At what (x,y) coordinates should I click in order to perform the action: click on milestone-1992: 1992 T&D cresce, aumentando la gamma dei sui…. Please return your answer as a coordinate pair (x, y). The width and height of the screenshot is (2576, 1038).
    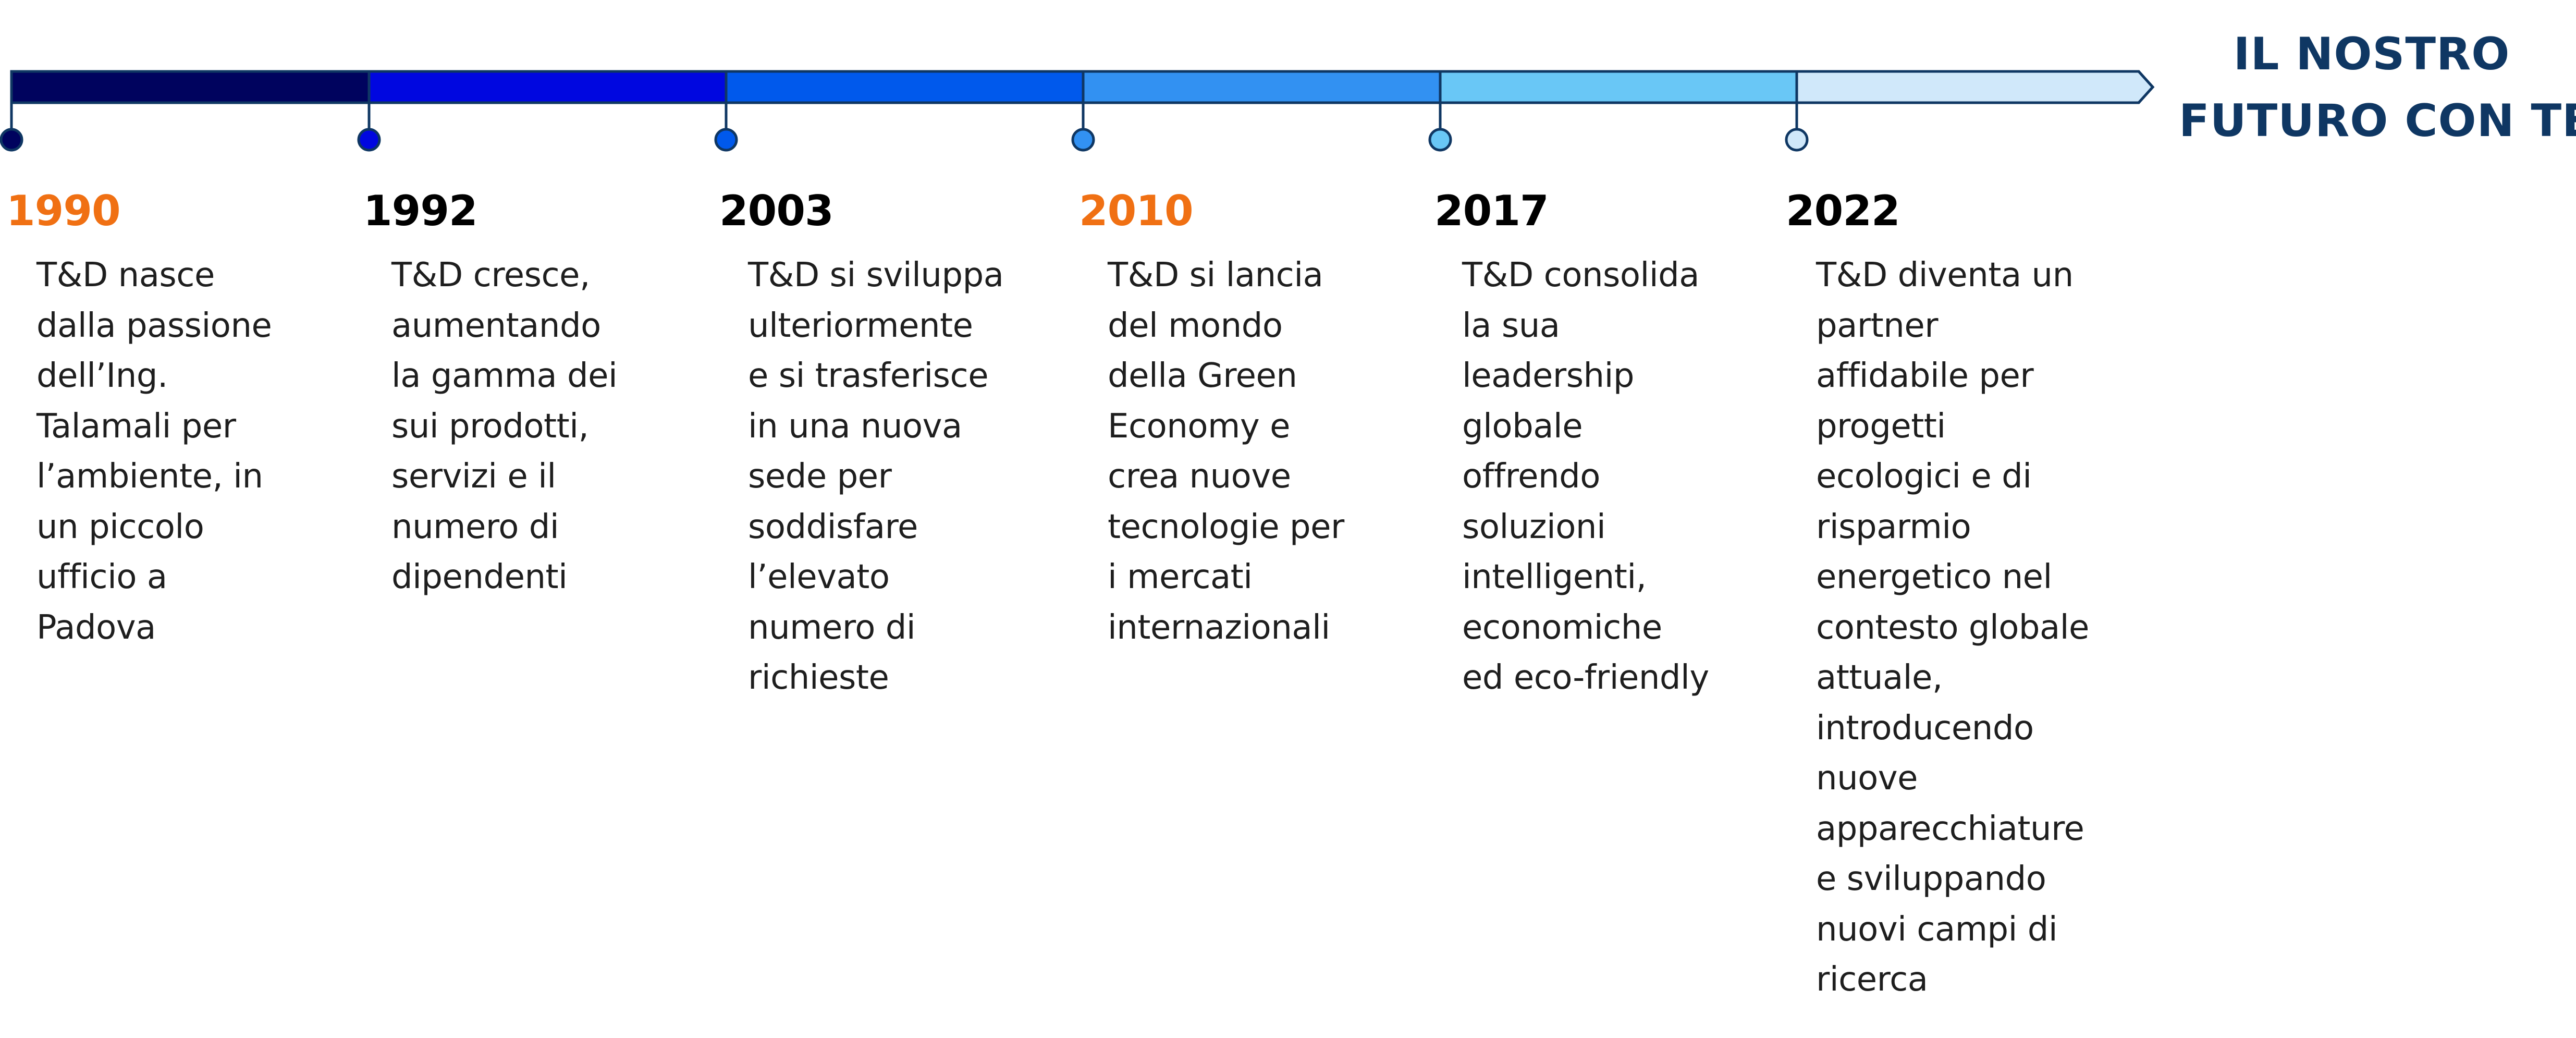
    Looking at the image, I should click on (490, 391).